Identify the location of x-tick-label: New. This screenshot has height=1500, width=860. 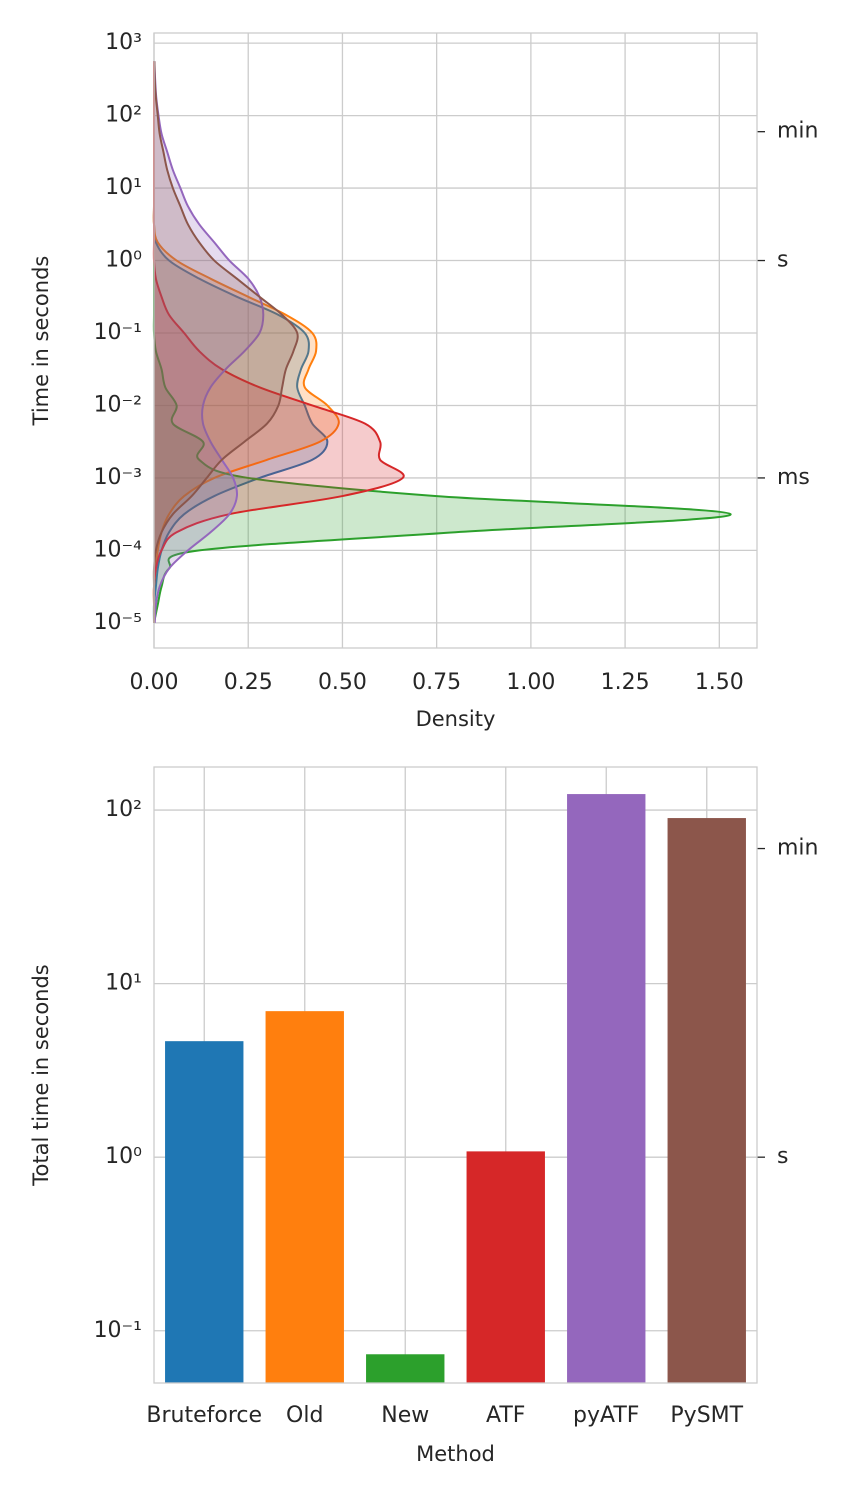
(405, 1415).